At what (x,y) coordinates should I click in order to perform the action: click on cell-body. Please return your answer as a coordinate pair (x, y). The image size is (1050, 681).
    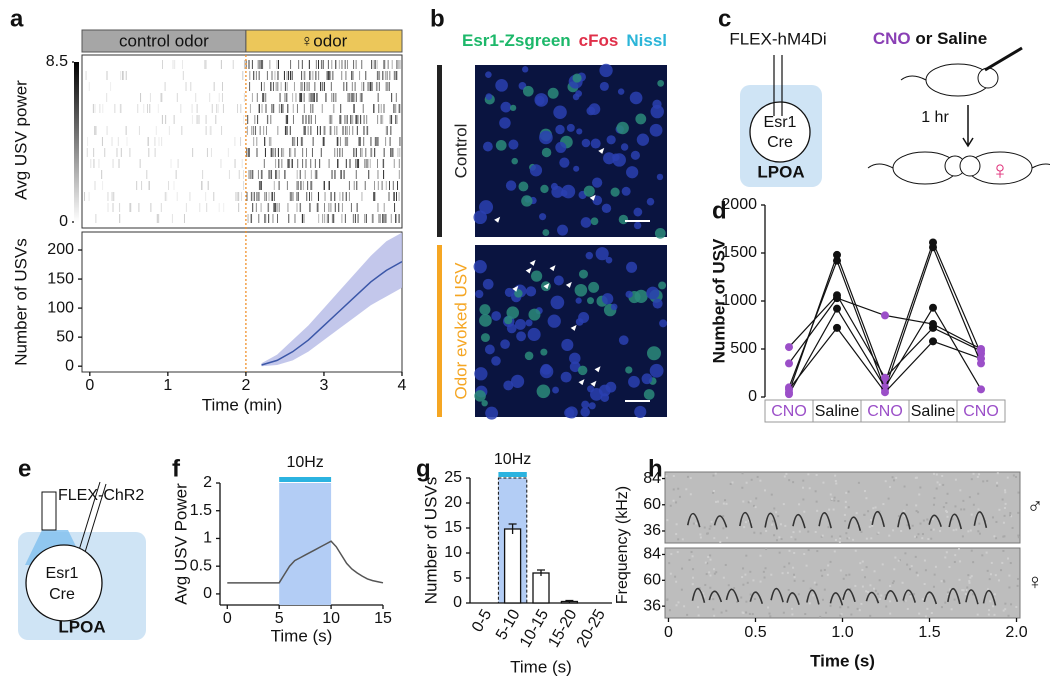
    Looking at the image, I should click on (64, 583).